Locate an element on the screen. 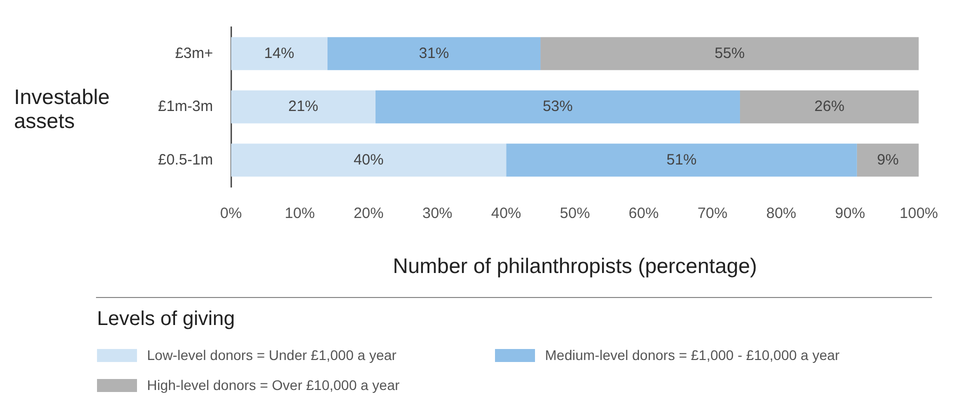 Image resolution: width=956 pixels, height=401 pixels. data-label: 9% is located at coordinates (888, 159).